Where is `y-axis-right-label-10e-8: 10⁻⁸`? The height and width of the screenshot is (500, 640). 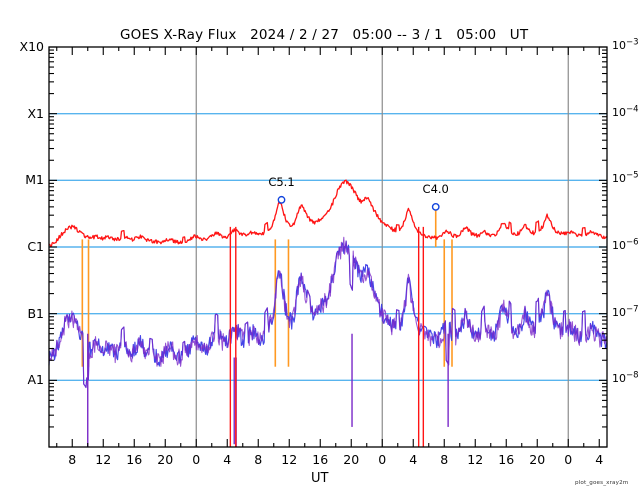
y-axis-right-label-10e-8: 10⁻⁸ is located at coordinates (625, 378).